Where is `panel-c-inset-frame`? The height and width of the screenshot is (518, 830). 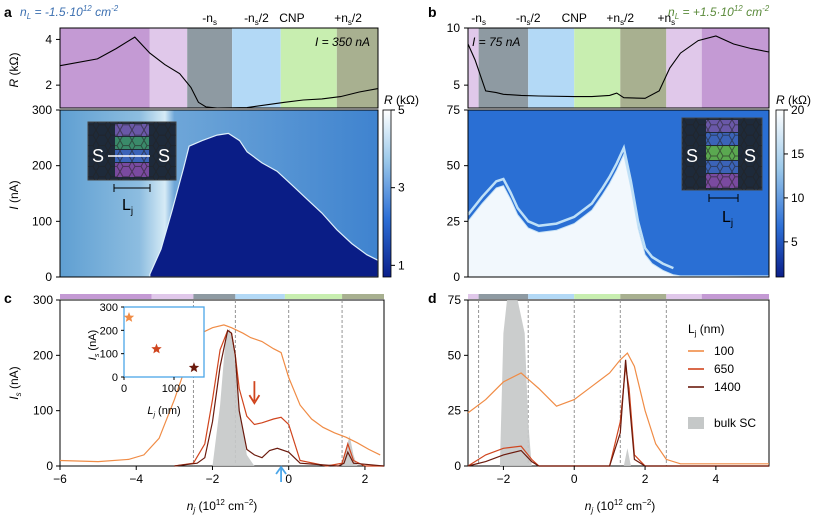
panel-c-inset-frame is located at coordinates (164, 342).